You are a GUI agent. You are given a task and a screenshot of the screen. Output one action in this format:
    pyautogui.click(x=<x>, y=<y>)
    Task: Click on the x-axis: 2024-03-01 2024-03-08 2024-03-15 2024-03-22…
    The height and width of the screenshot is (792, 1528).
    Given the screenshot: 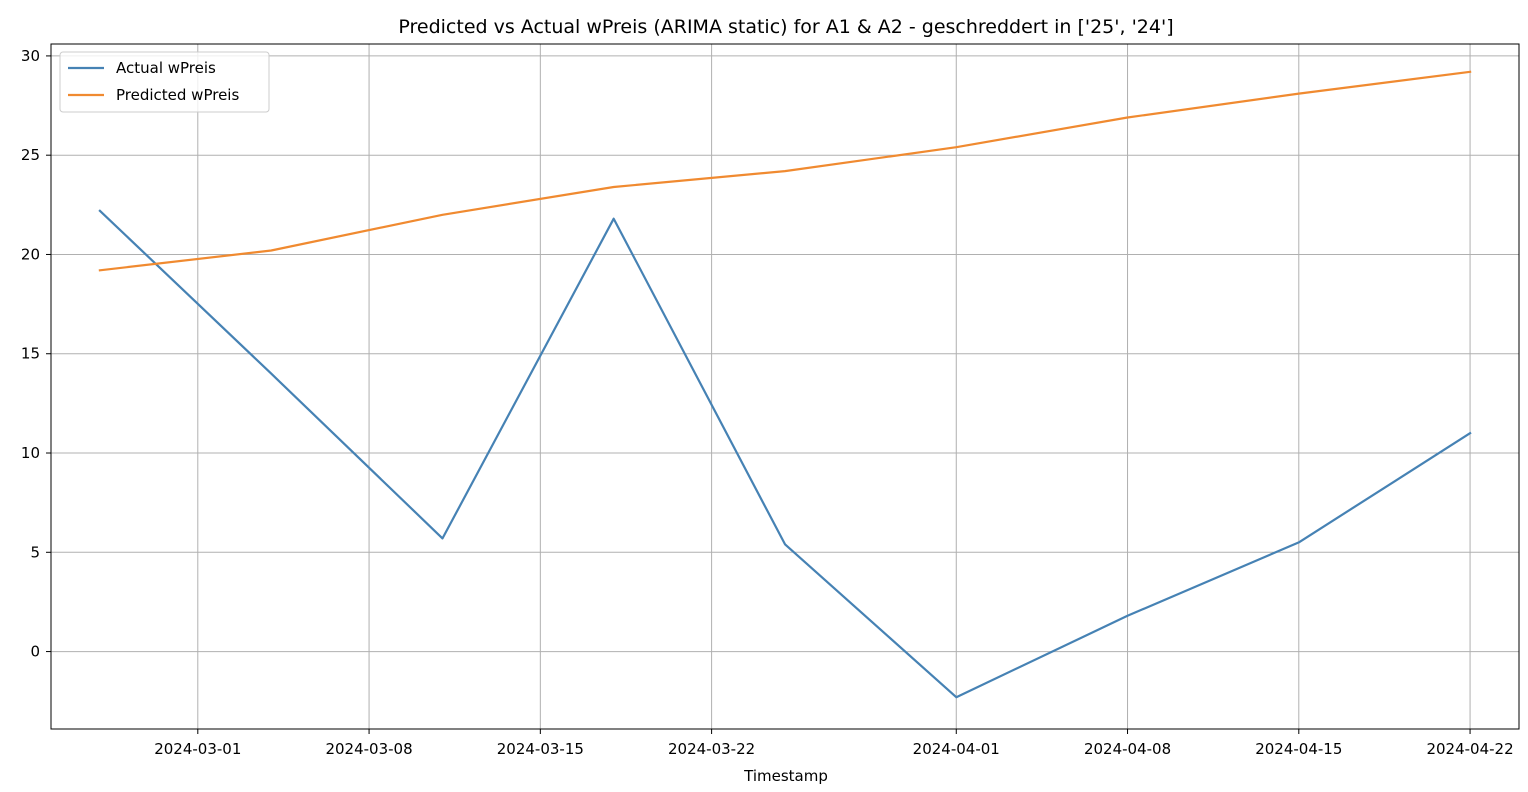 What is the action you would take?
    pyautogui.click(x=834, y=743)
    